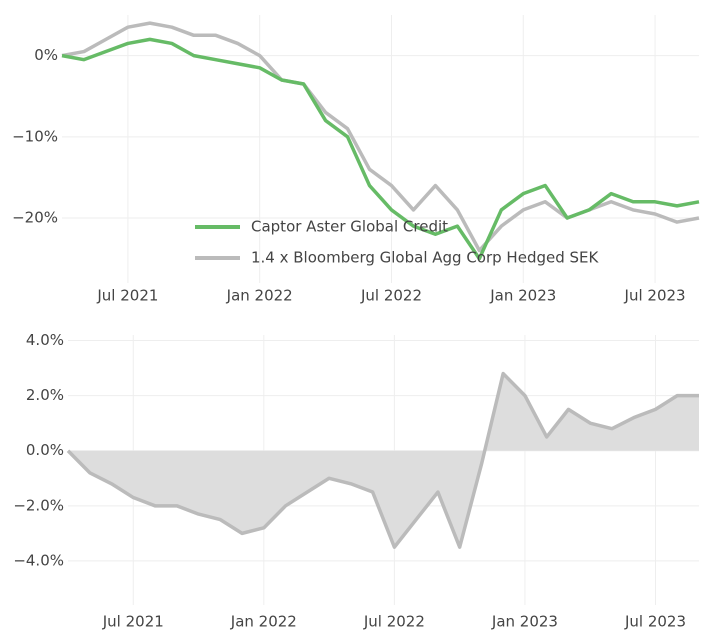 The image size is (710, 634). Describe the element at coordinates (45, 395) in the screenshot. I see `y-tick-label: 2.0%` at that location.